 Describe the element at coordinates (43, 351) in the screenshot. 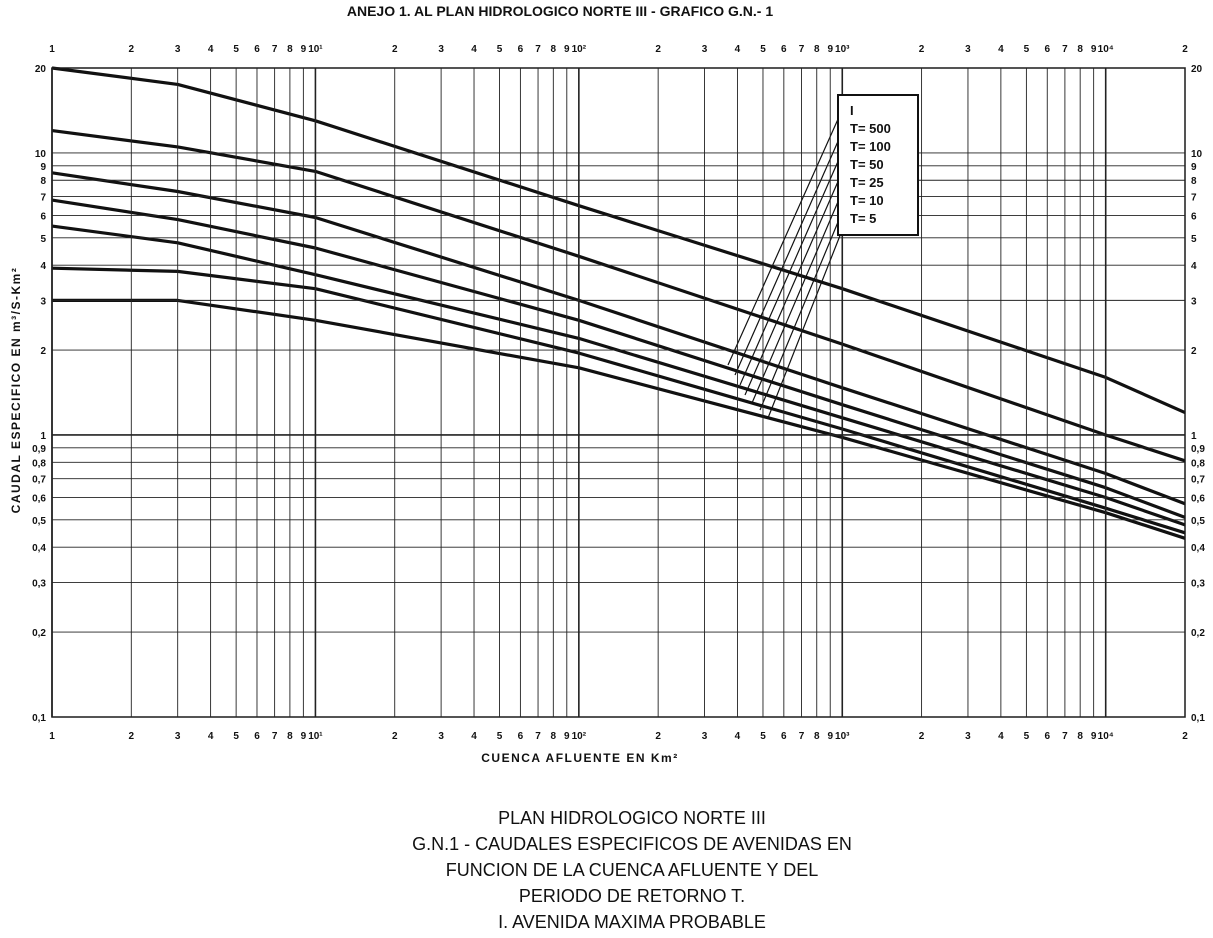

I see `y-tick-label: 2` at that location.